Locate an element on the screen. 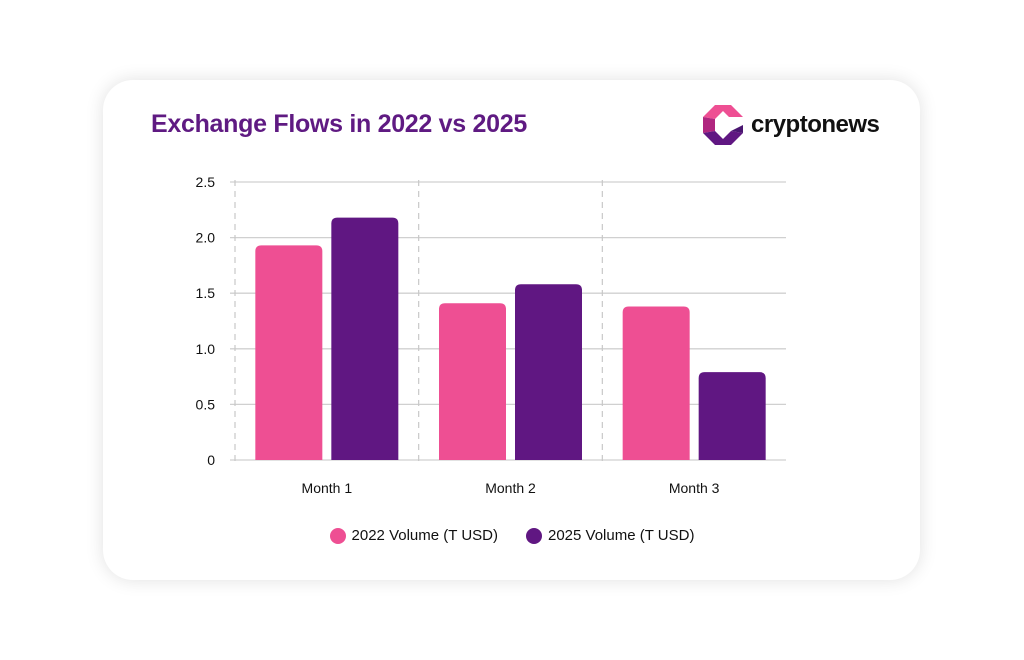 The width and height of the screenshot is (1024, 660). legend-label-2022: 2022 Volume (T USD) is located at coordinates (424, 535).